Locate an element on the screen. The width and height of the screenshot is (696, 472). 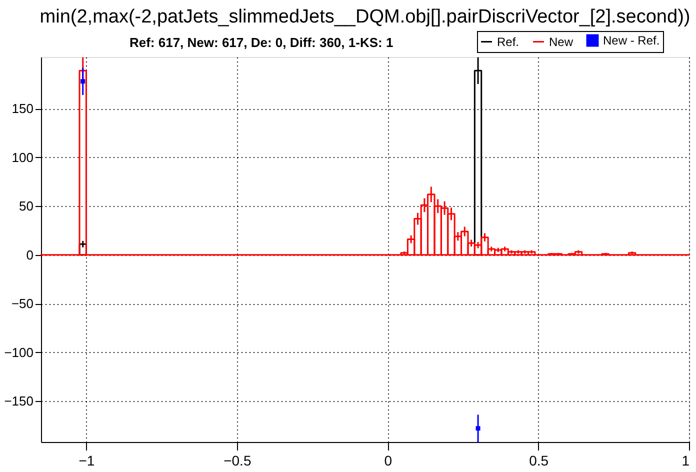
legend-label: New - Ref. is located at coordinates (631, 41).